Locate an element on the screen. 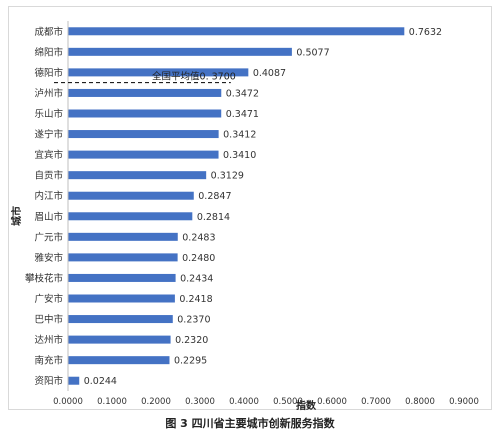  x-tick-label-1: 0.0000 is located at coordinates (68, 402).